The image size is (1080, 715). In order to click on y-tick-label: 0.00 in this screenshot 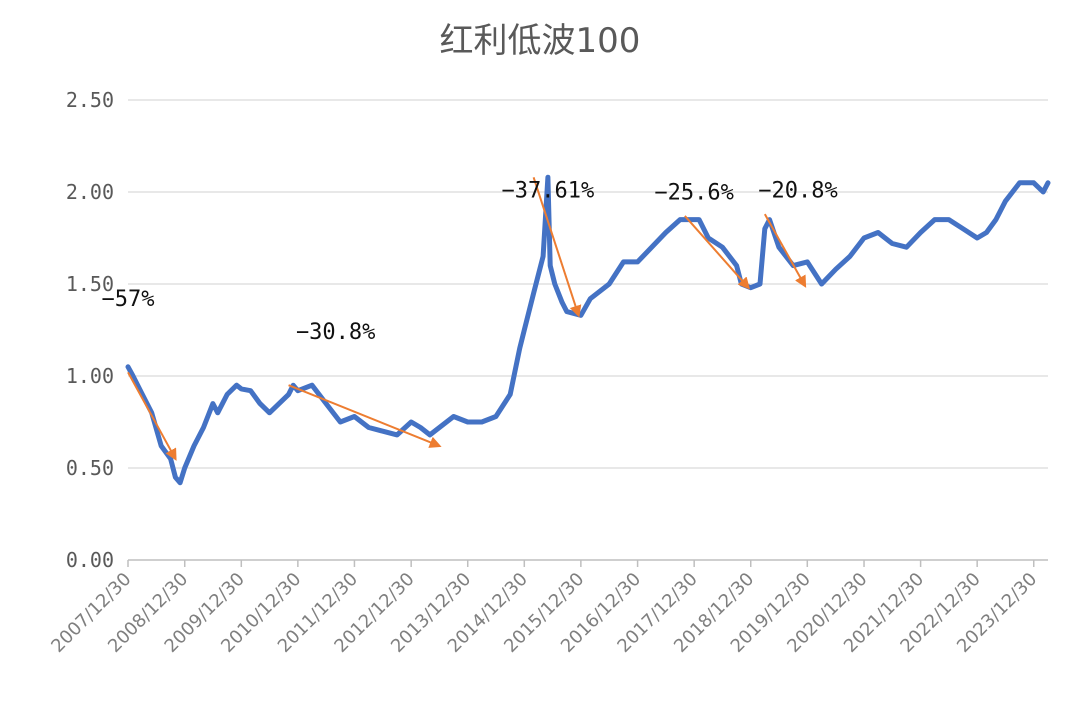, I will do `click(90, 560)`.